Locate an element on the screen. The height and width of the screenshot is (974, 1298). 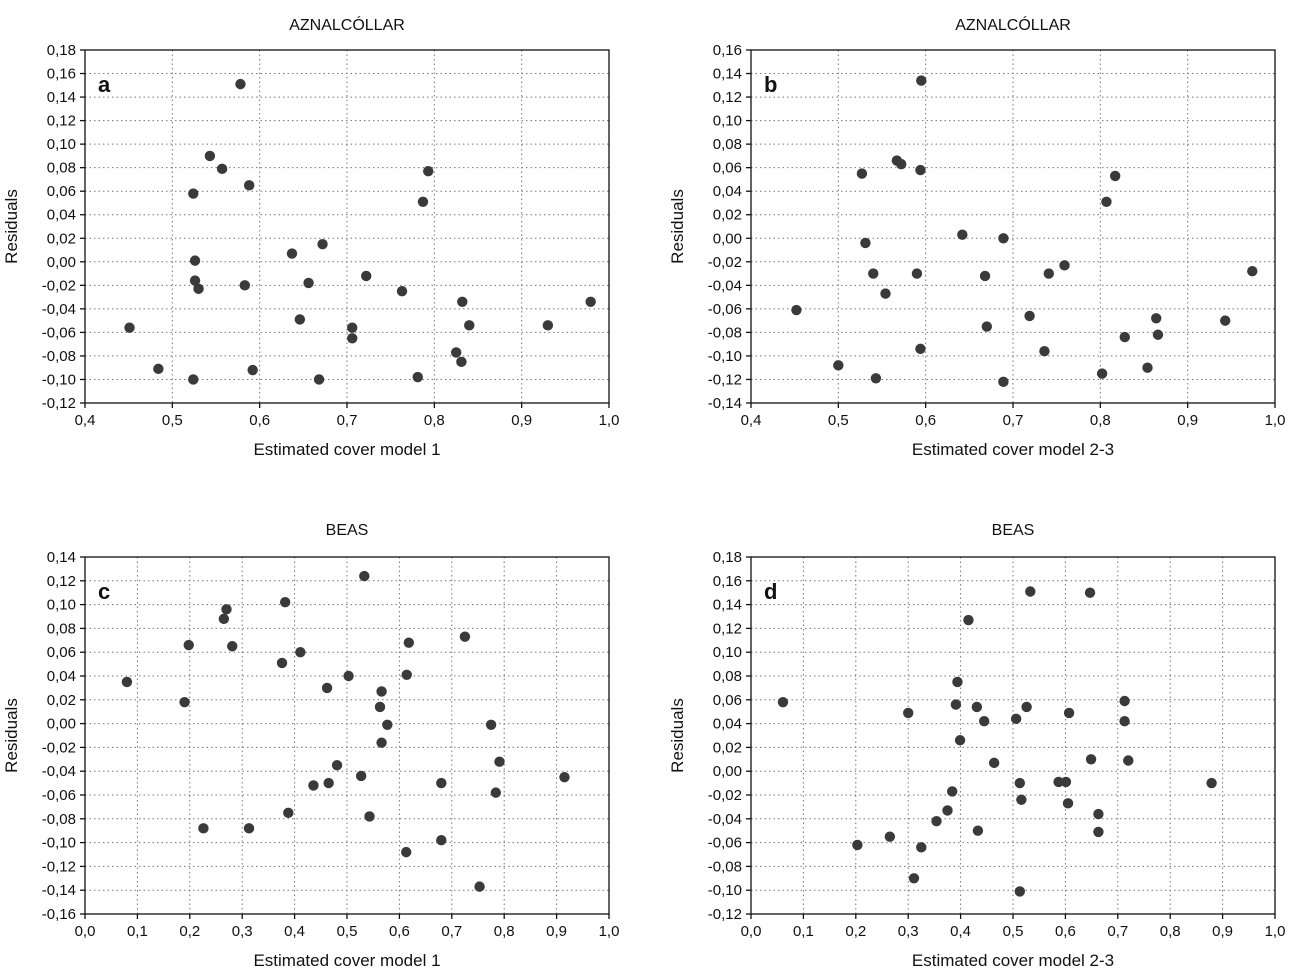
panel-a-x-tick-label: 1,0 is located at coordinates (609, 420).